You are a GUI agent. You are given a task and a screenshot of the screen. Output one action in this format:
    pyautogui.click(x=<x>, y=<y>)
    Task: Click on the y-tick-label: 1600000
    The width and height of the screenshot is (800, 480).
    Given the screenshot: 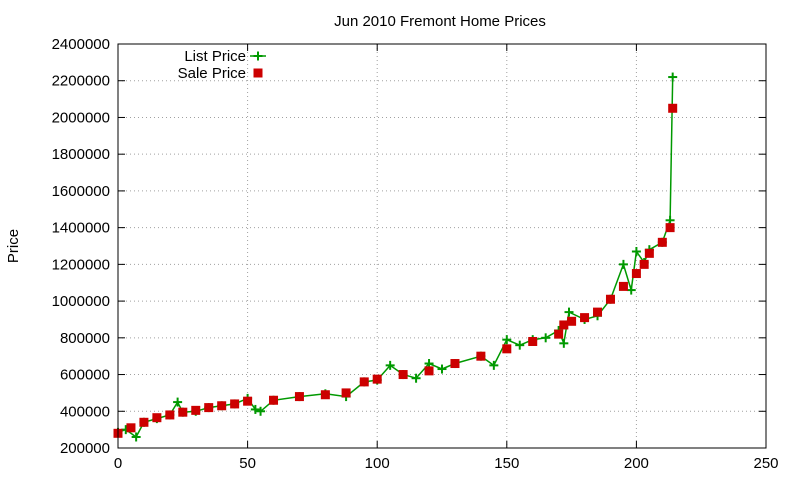 What is the action you would take?
    pyautogui.click(x=81, y=191)
    